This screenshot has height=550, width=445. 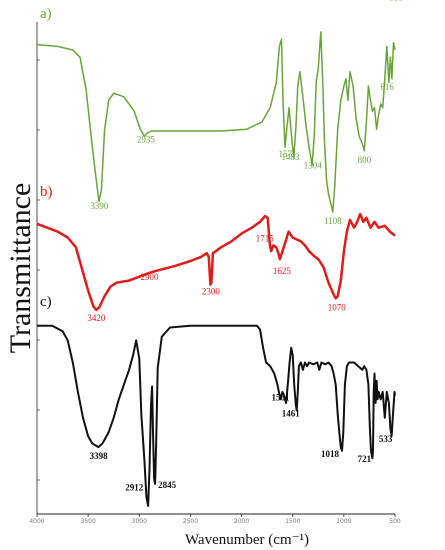 What do you see at coordinates (313, 166) in the screenshot?
I see `peak-label: 1304` at bounding box center [313, 166].